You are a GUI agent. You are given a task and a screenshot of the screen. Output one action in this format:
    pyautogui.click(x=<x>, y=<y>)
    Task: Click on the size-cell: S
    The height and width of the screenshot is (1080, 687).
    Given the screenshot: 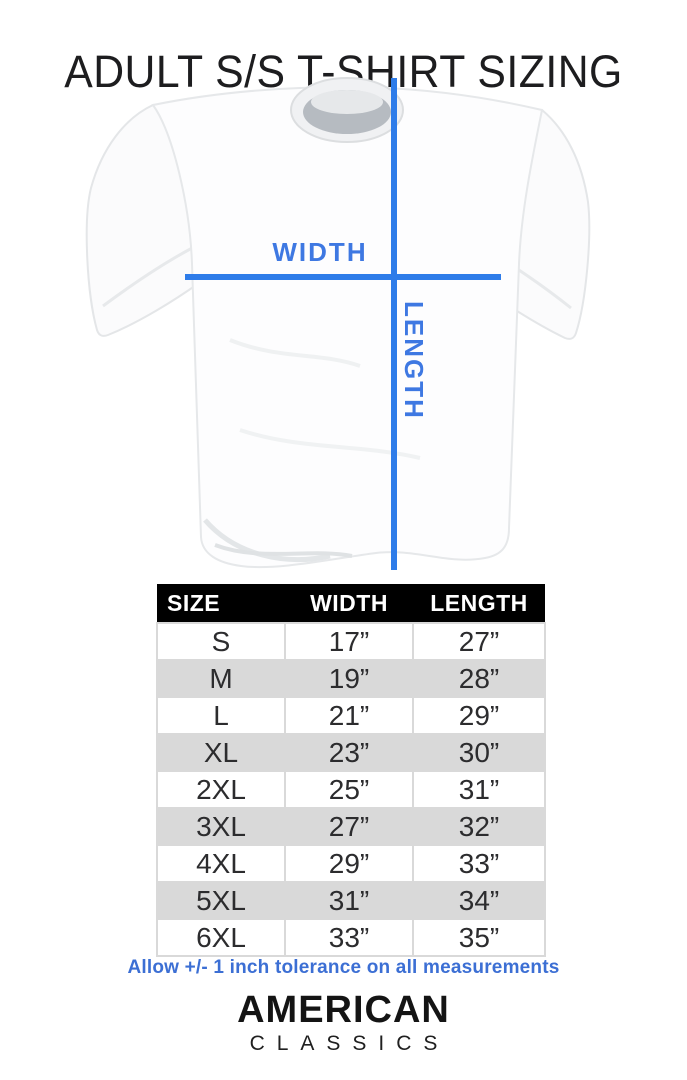 What is the action you would take?
    pyautogui.click(x=221, y=641)
    